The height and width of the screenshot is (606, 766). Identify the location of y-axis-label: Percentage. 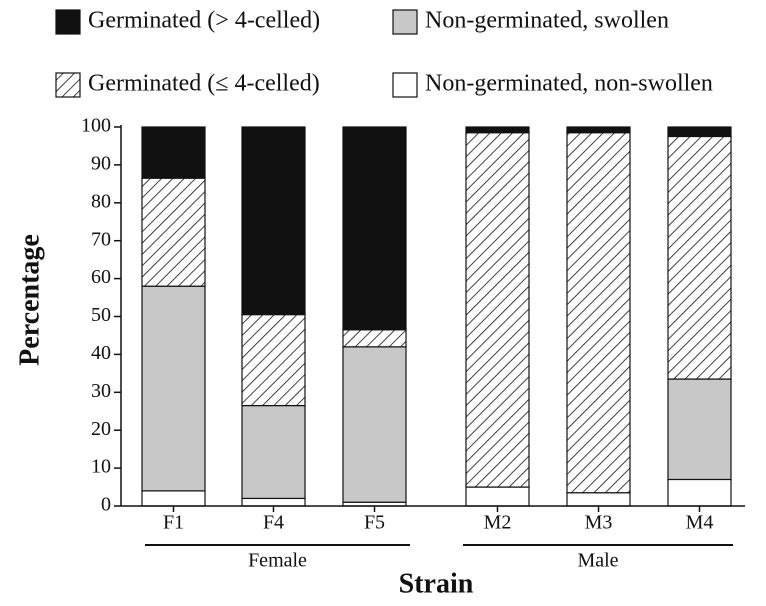
(29, 300).